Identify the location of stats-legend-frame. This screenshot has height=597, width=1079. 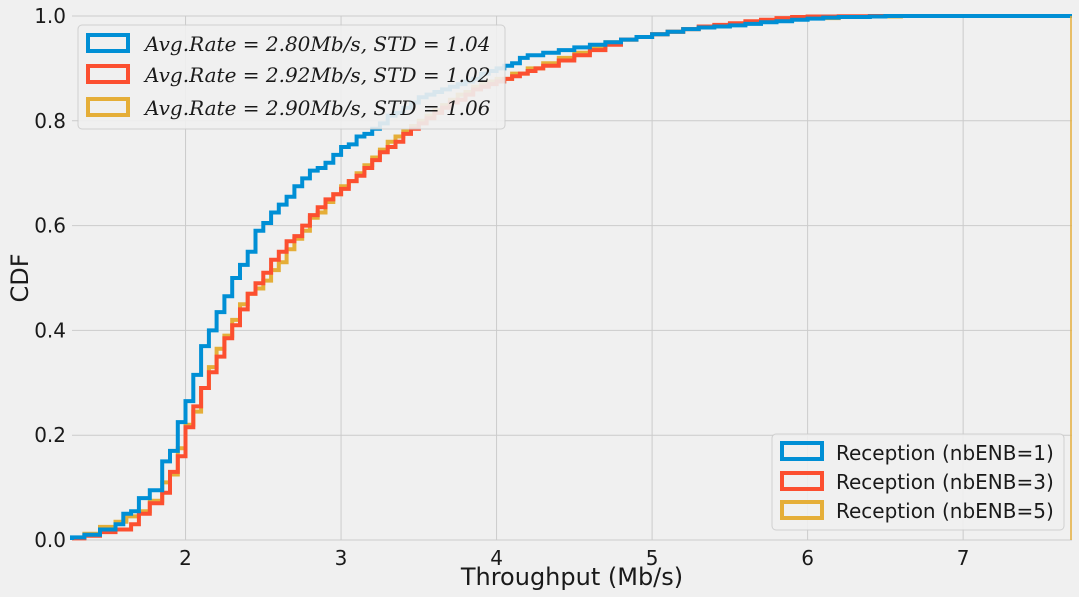
(291, 77).